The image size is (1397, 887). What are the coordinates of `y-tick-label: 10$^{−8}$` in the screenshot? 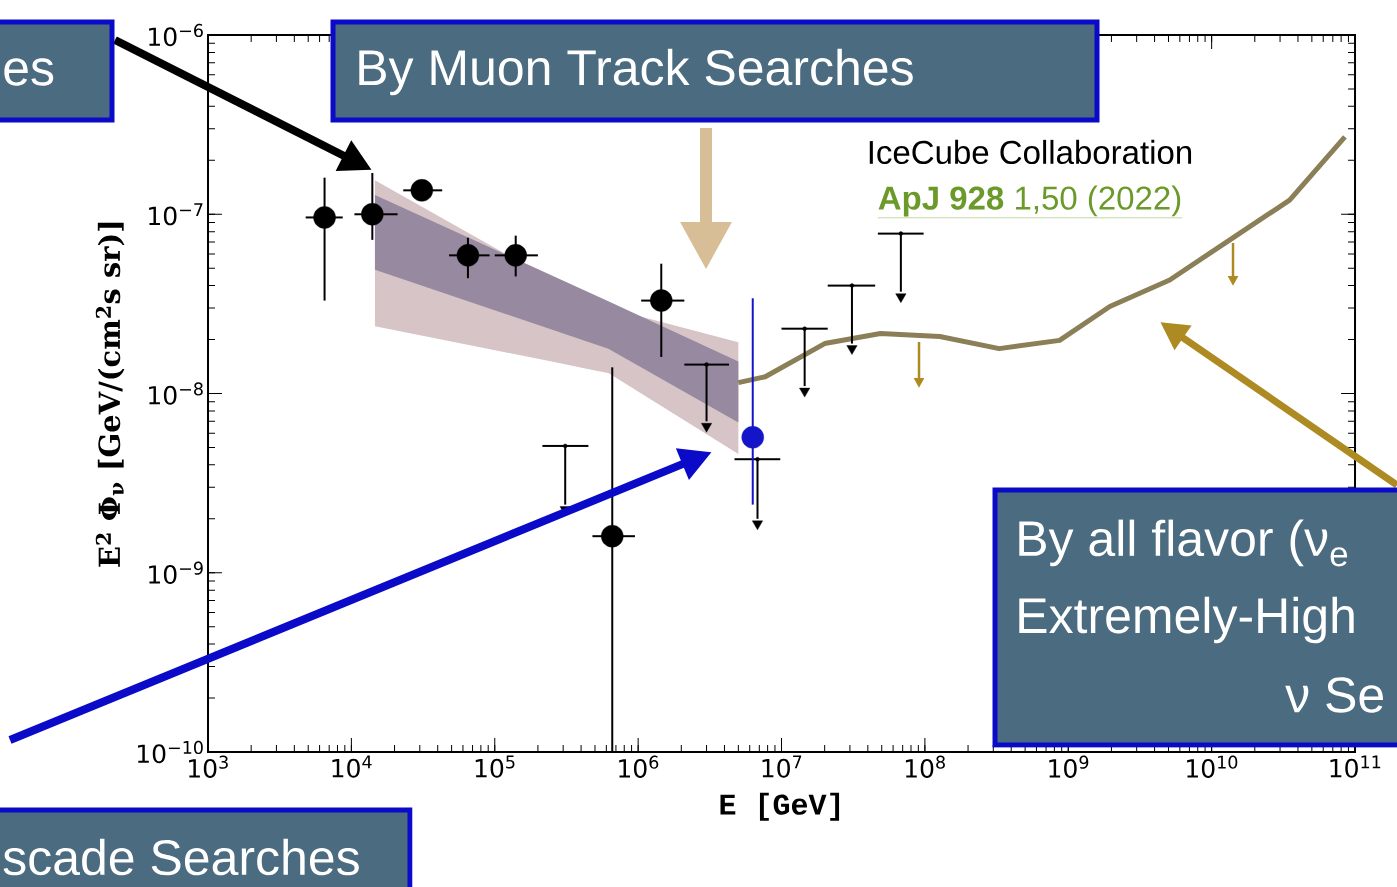 It's located at (176, 393).